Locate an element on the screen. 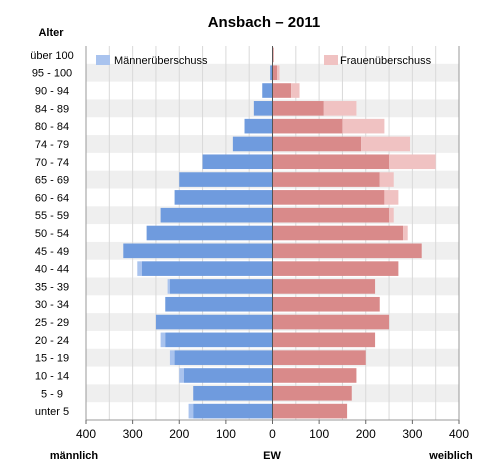  legend-label-female-surplus: Frauenüberschuss is located at coordinates (386, 61).